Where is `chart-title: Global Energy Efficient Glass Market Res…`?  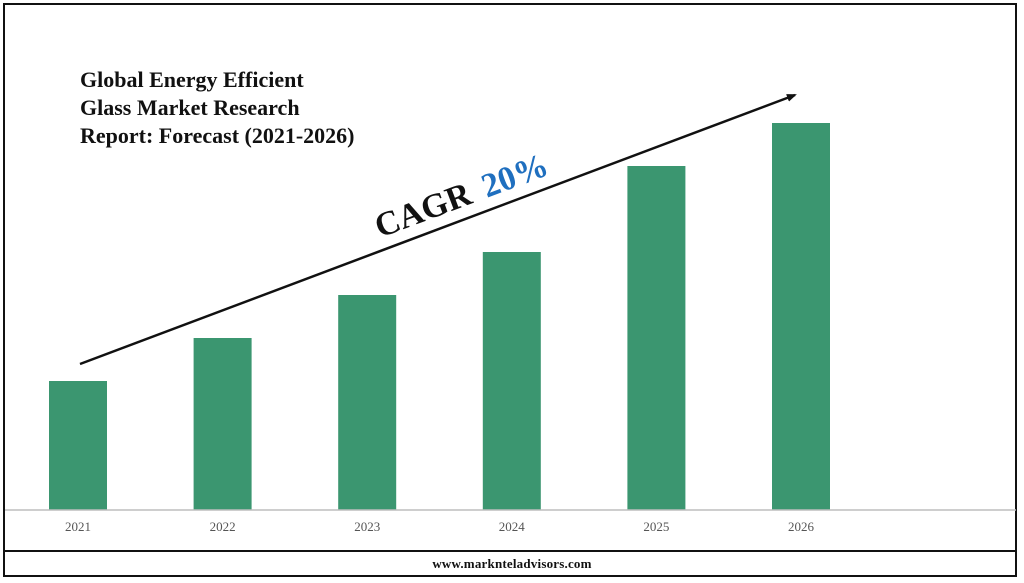
chart-title: Global Energy Efficient Glass Market Res… is located at coordinates (240, 108).